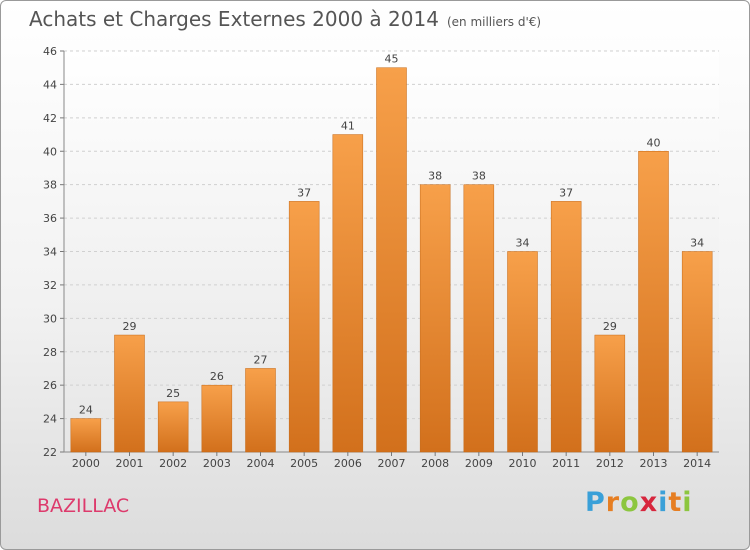 This screenshot has height=550, width=750. Describe the element at coordinates (304, 463) in the screenshot. I see `x-tick-label: 2005` at that location.